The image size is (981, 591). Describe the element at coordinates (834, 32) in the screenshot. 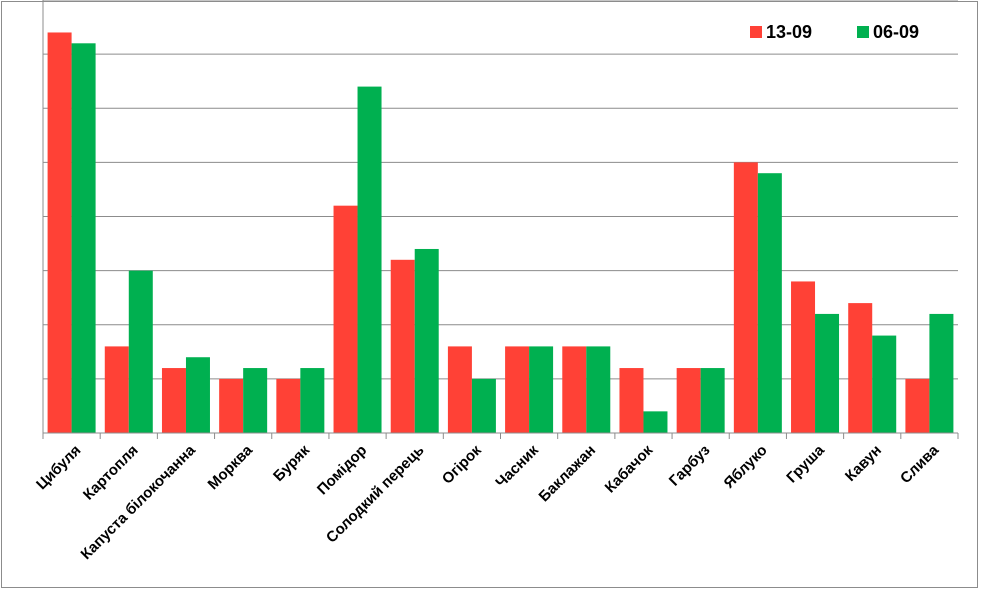

I see `legend: 13-09 06-09` at that location.